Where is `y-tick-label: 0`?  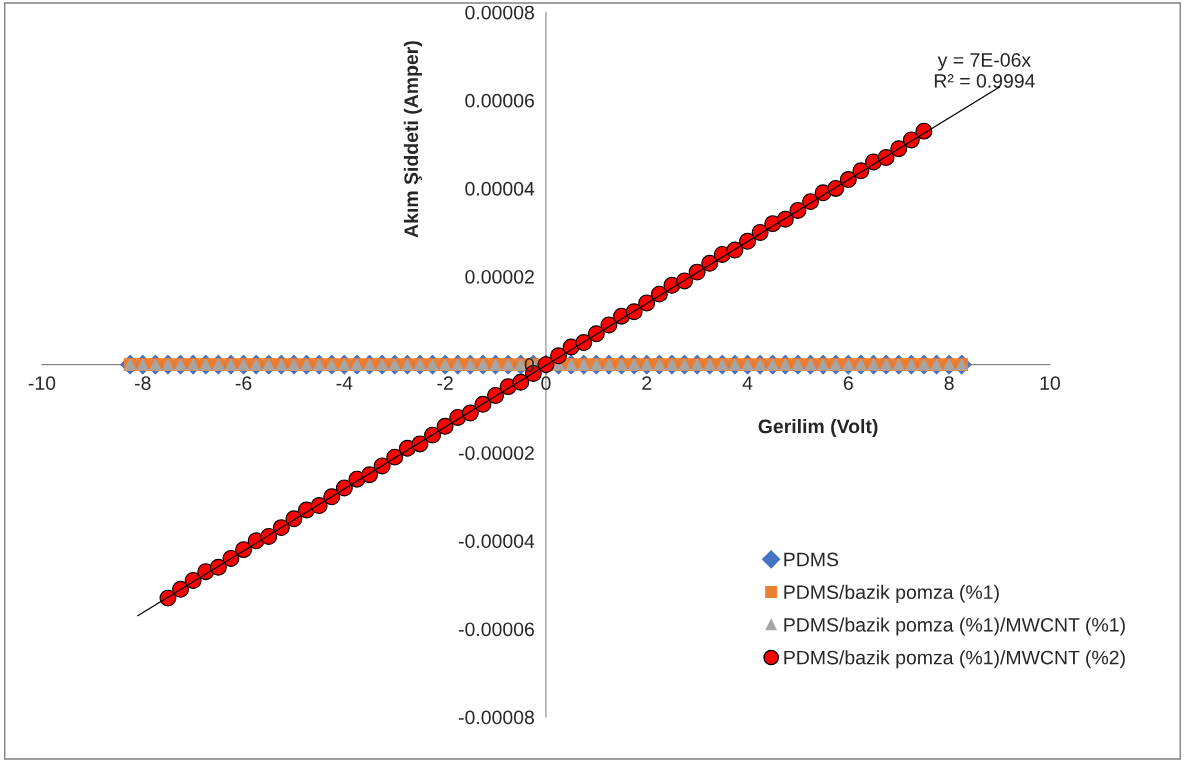 y-tick-label: 0 is located at coordinates (529, 365).